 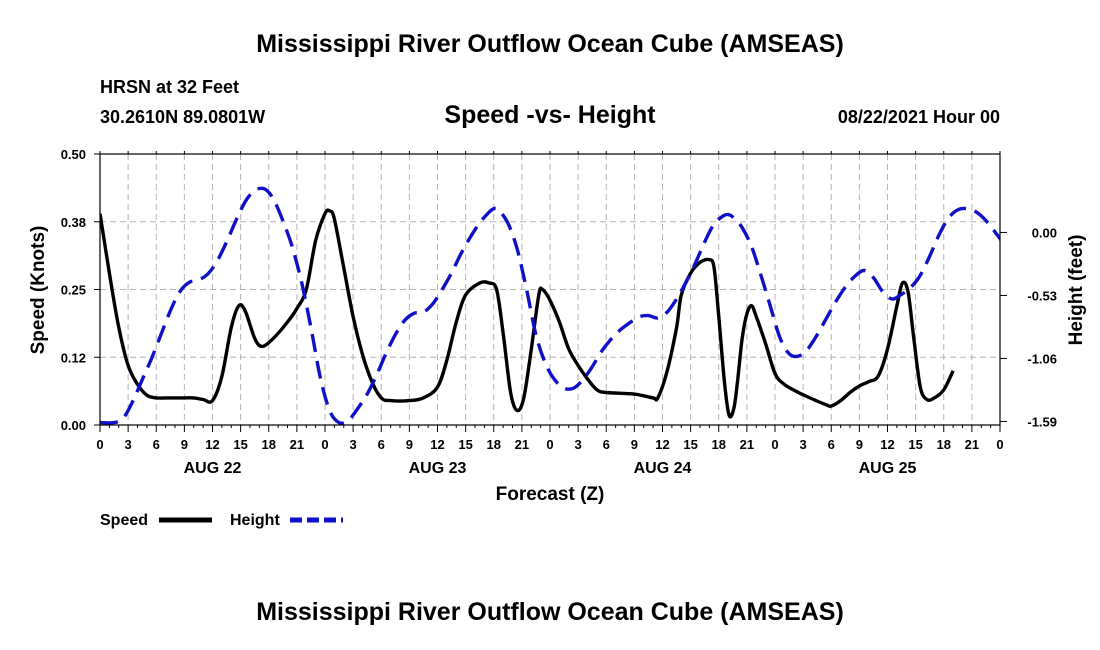 What do you see at coordinates (1076, 290) in the screenshot?
I see `y-axis-right-title: Height (feet)` at bounding box center [1076, 290].